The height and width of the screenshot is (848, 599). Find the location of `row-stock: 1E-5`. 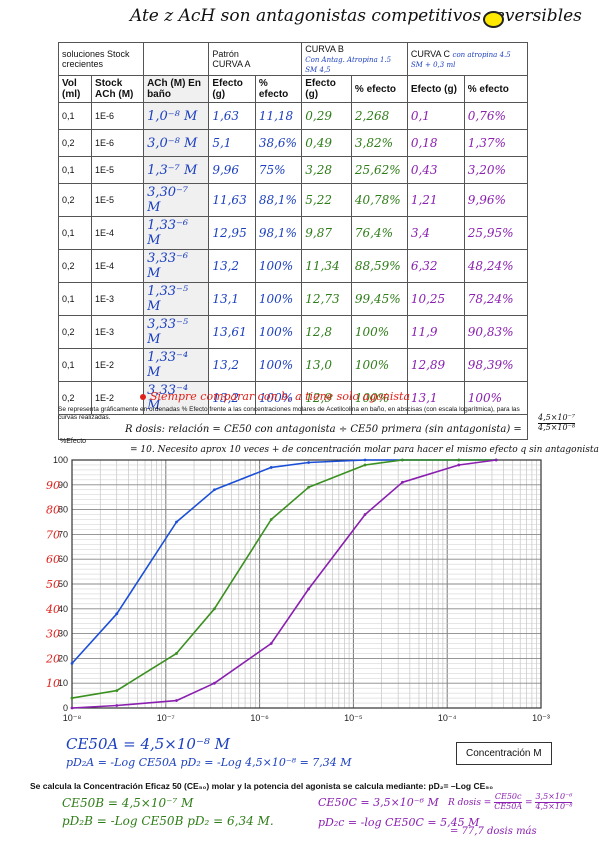

row-stock: 1E-5 is located at coordinates (118, 200).